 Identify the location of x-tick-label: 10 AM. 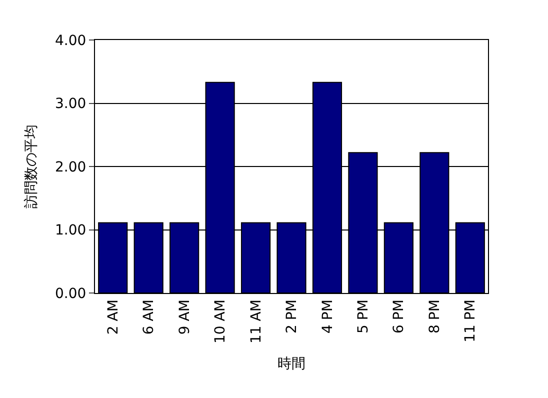
(220, 322).